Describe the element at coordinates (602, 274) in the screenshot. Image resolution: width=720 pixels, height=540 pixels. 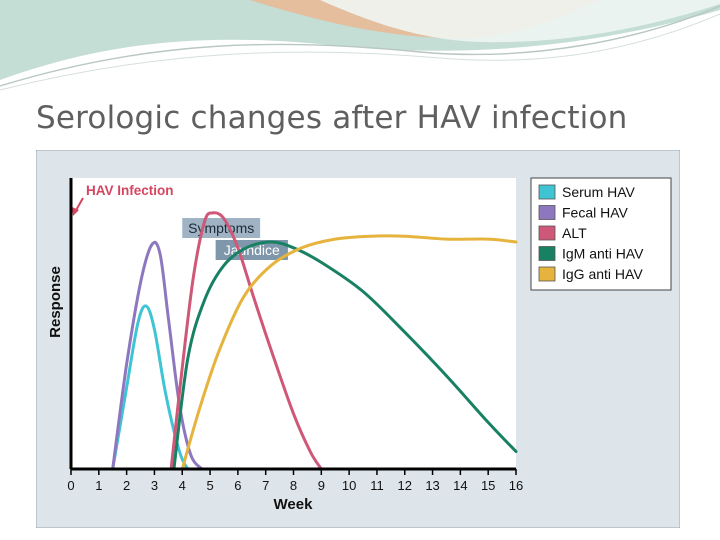
I see `legend-label: IgG anti HAV` at that location.